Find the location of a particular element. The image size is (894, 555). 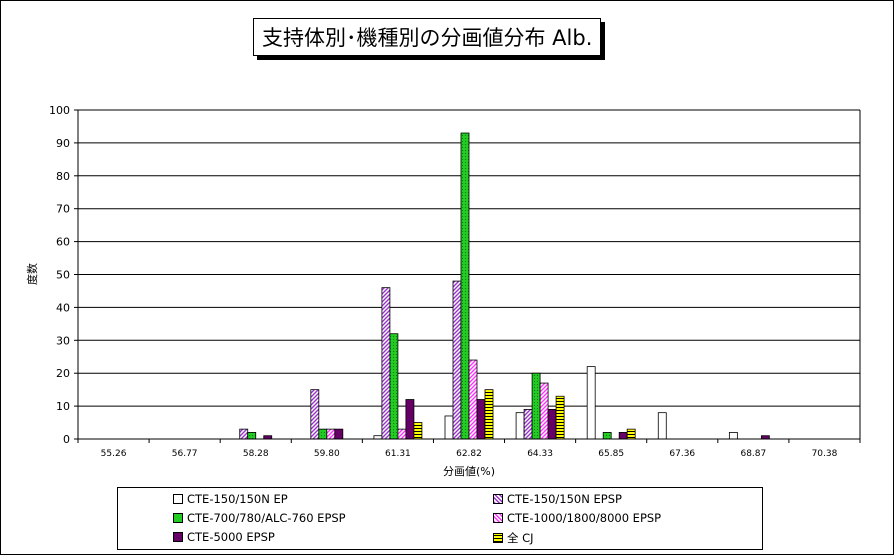

legend-item-3: CTE-1000/1800/8000 EPSP is located at coordinates (577, 518).